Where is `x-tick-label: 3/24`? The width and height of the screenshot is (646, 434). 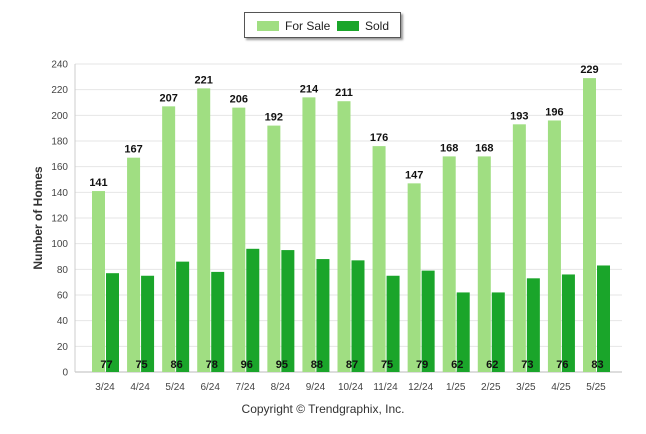 x-tick-label: 3/24 is located at coordinates (105, 387).